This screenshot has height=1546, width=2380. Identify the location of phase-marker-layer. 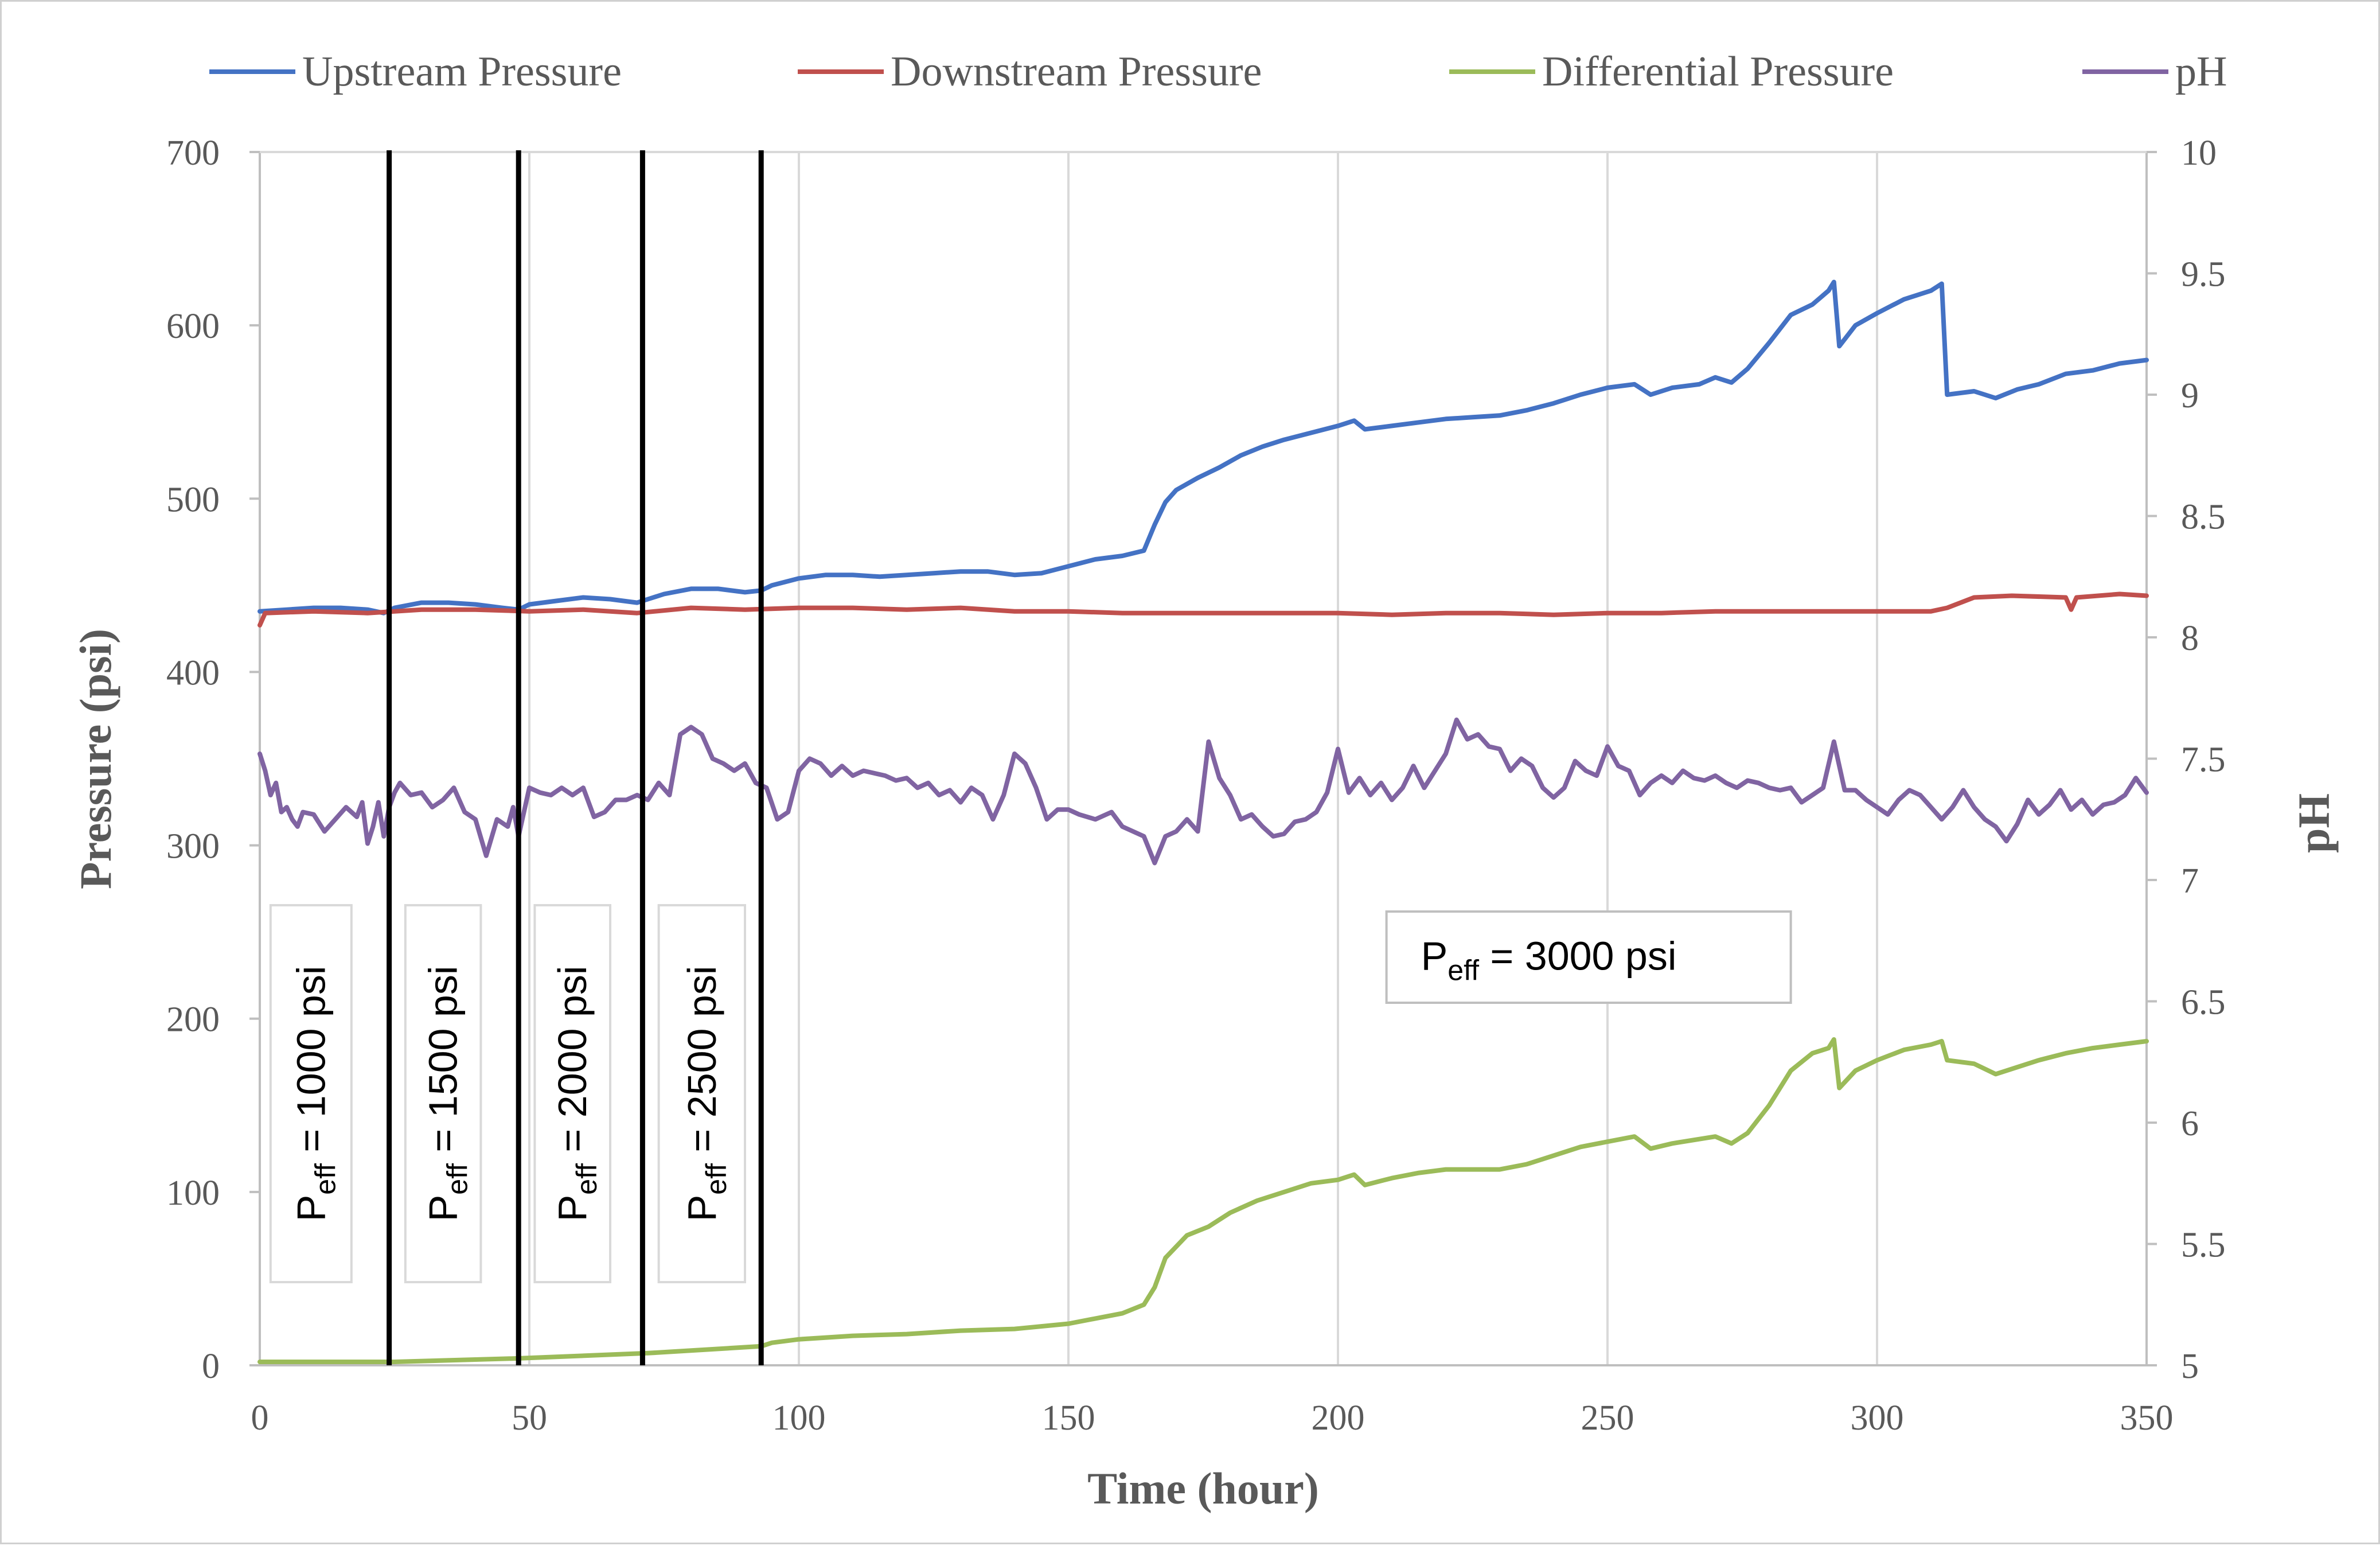
(576, 757).